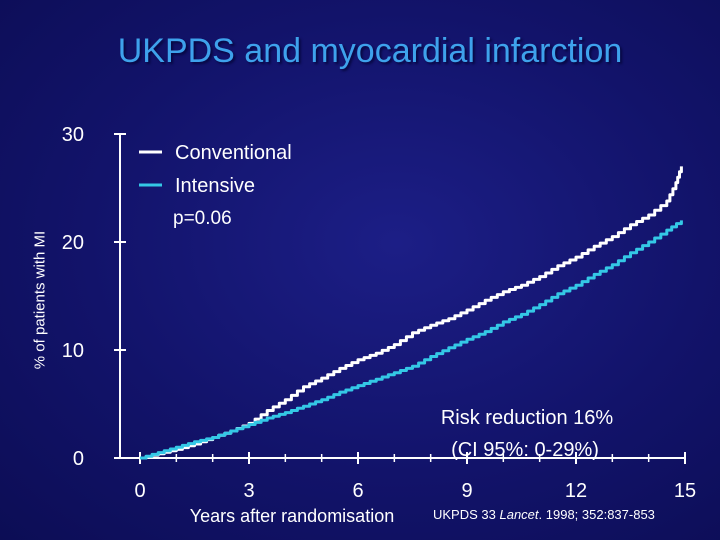 The image size is (720, 540). What do you see at coordinates (525, 450) in the screenshot?
I see `risk-ci-annotation: (CI 95%: 0-29%)` at bounding box center [525, 450].